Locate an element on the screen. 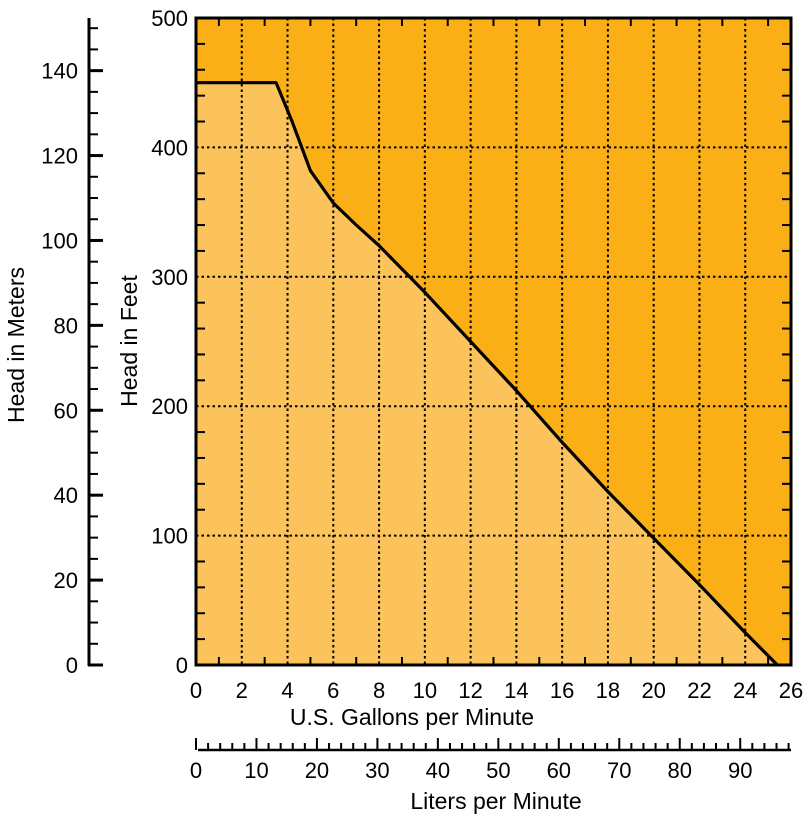 The height and width of the screenshot is (819, 807). liters-axis: 0 10 20 30 40 50 60 70 80 90 is located at coordinates (490, 760).